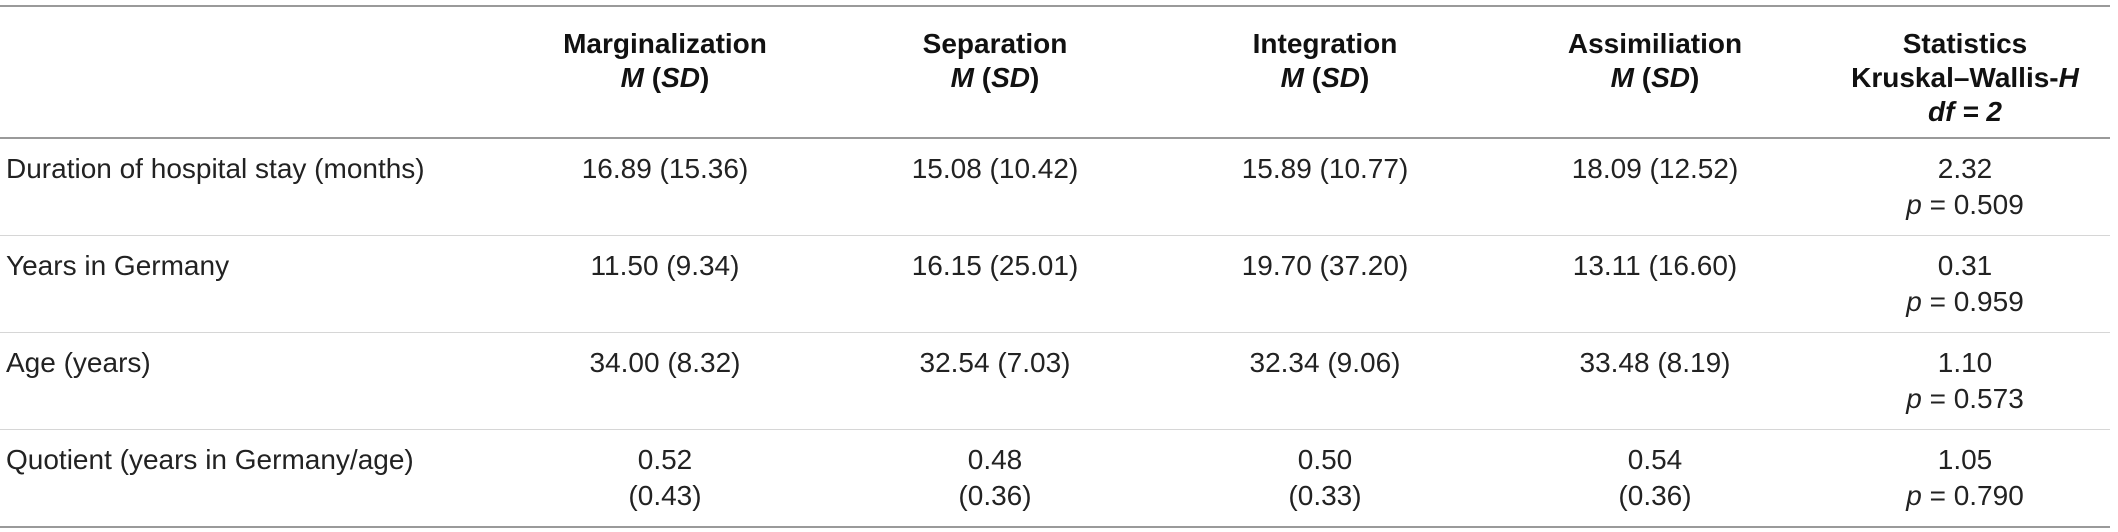 The image size is (2118, 532). Describe the element at coordinates (250, 381) in the screenshot. I see `row-label: Age (years)` at that location.